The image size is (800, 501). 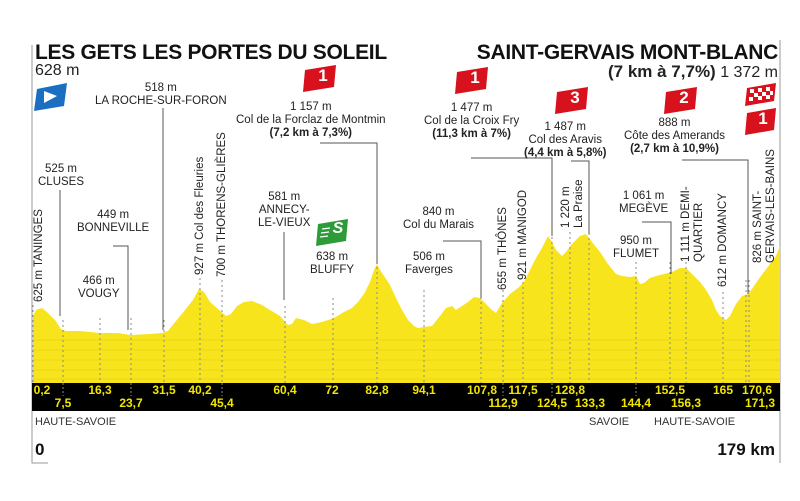 What do you see at coordinates (113, 221) in the screenshot?
I see `label-bonneville: 449 m BONNEVILLE` at bounding box center [113, 221].